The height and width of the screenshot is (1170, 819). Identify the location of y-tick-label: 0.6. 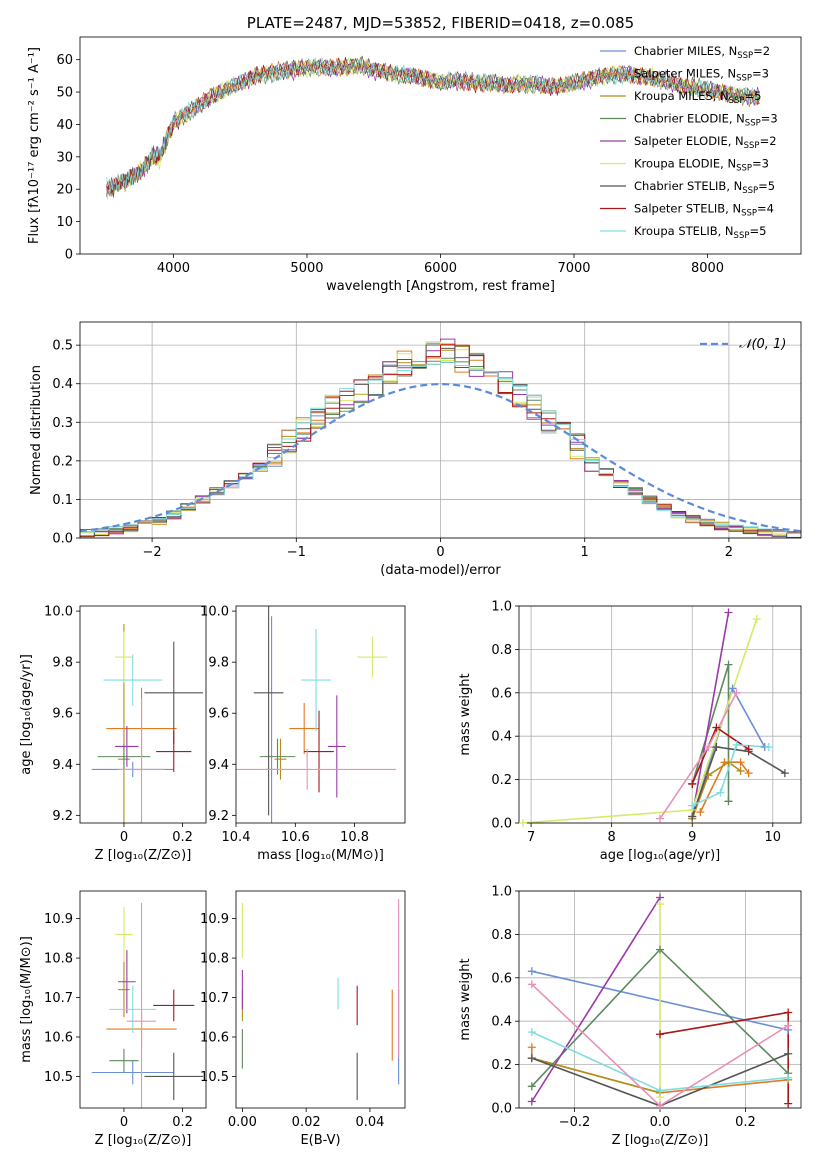
(501, 693).